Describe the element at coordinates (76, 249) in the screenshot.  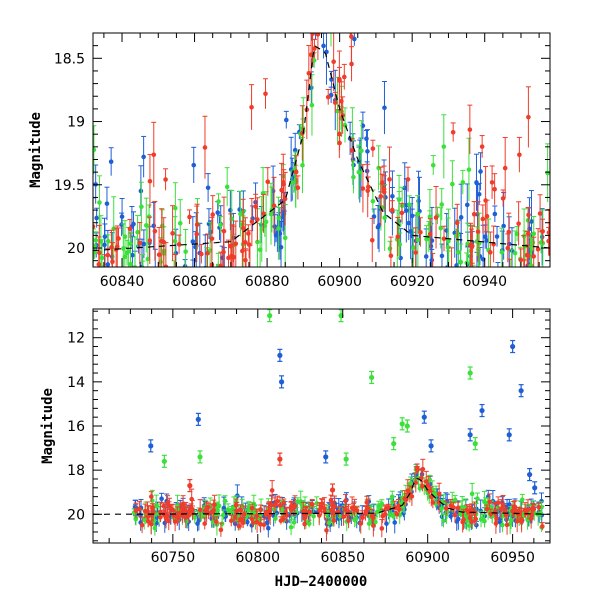
I see `p0-ytick-label: 20` at that location.